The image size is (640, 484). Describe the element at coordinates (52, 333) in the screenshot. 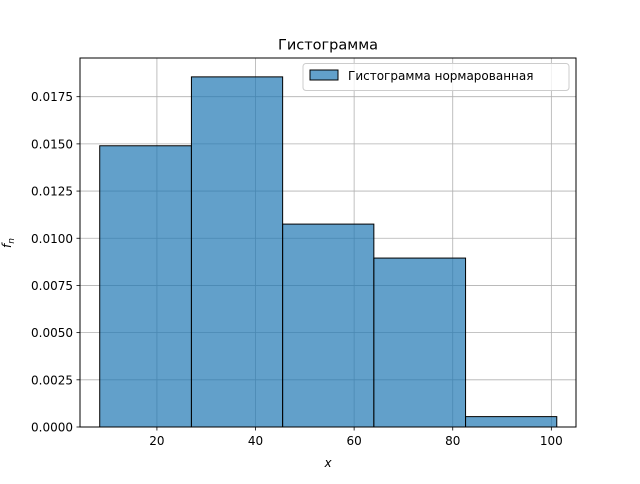

I see `y-tick-label: 0.0050` at that location.